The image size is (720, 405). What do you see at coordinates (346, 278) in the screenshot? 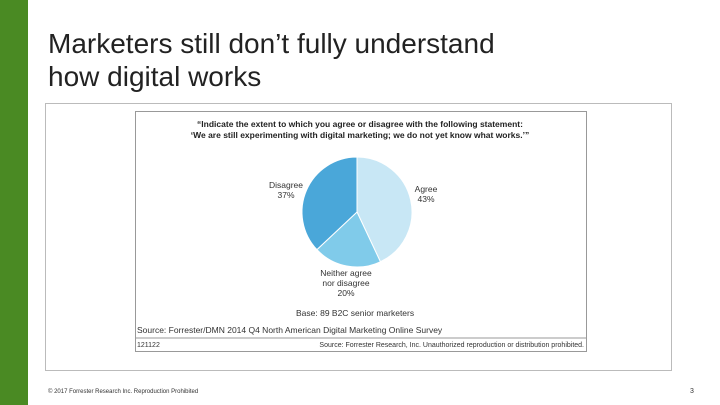
I see `category-label: Neither agree nor disagree` at bounding box center [346, 278].